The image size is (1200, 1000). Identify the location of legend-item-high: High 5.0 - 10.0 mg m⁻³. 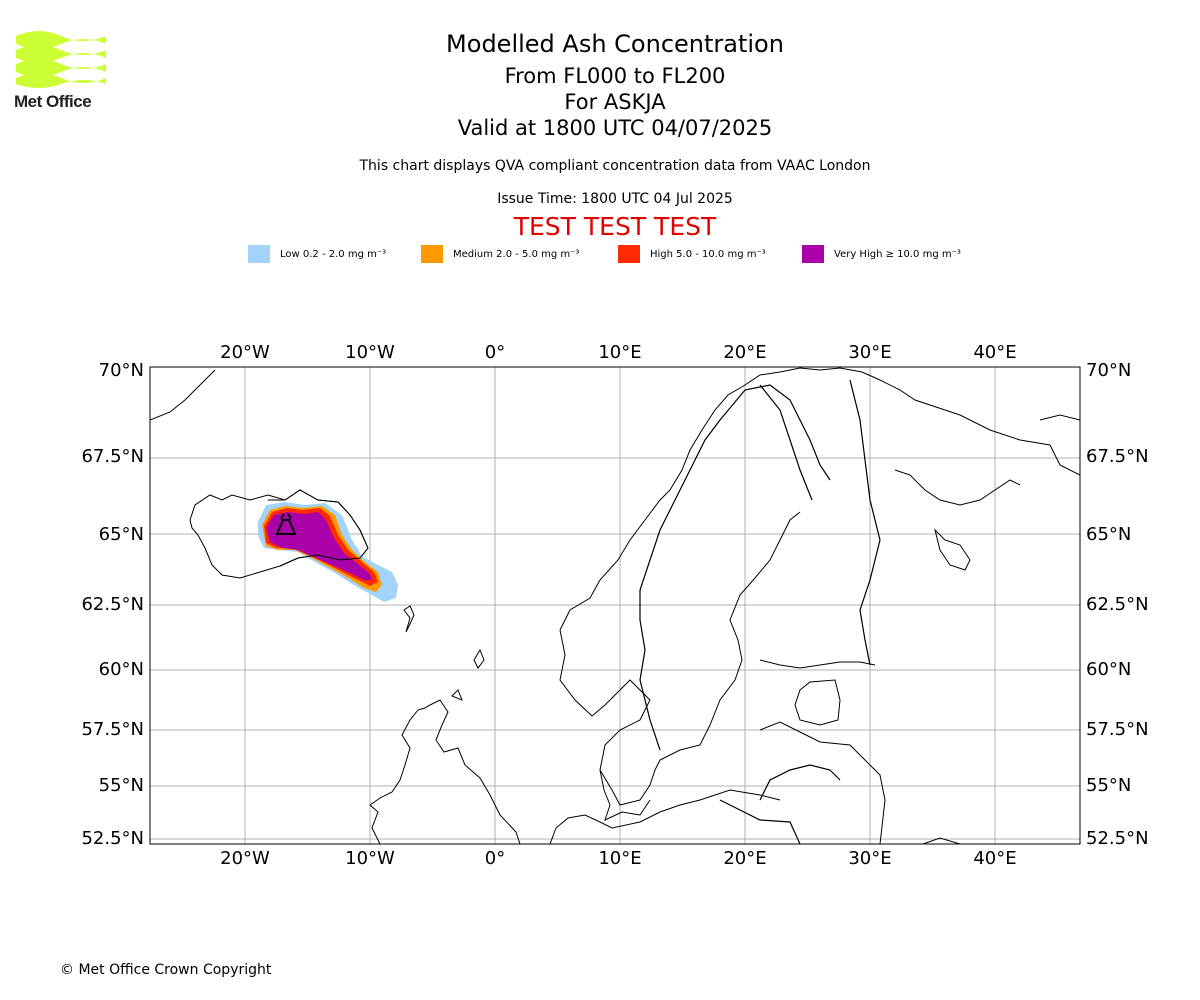
(692, 254).